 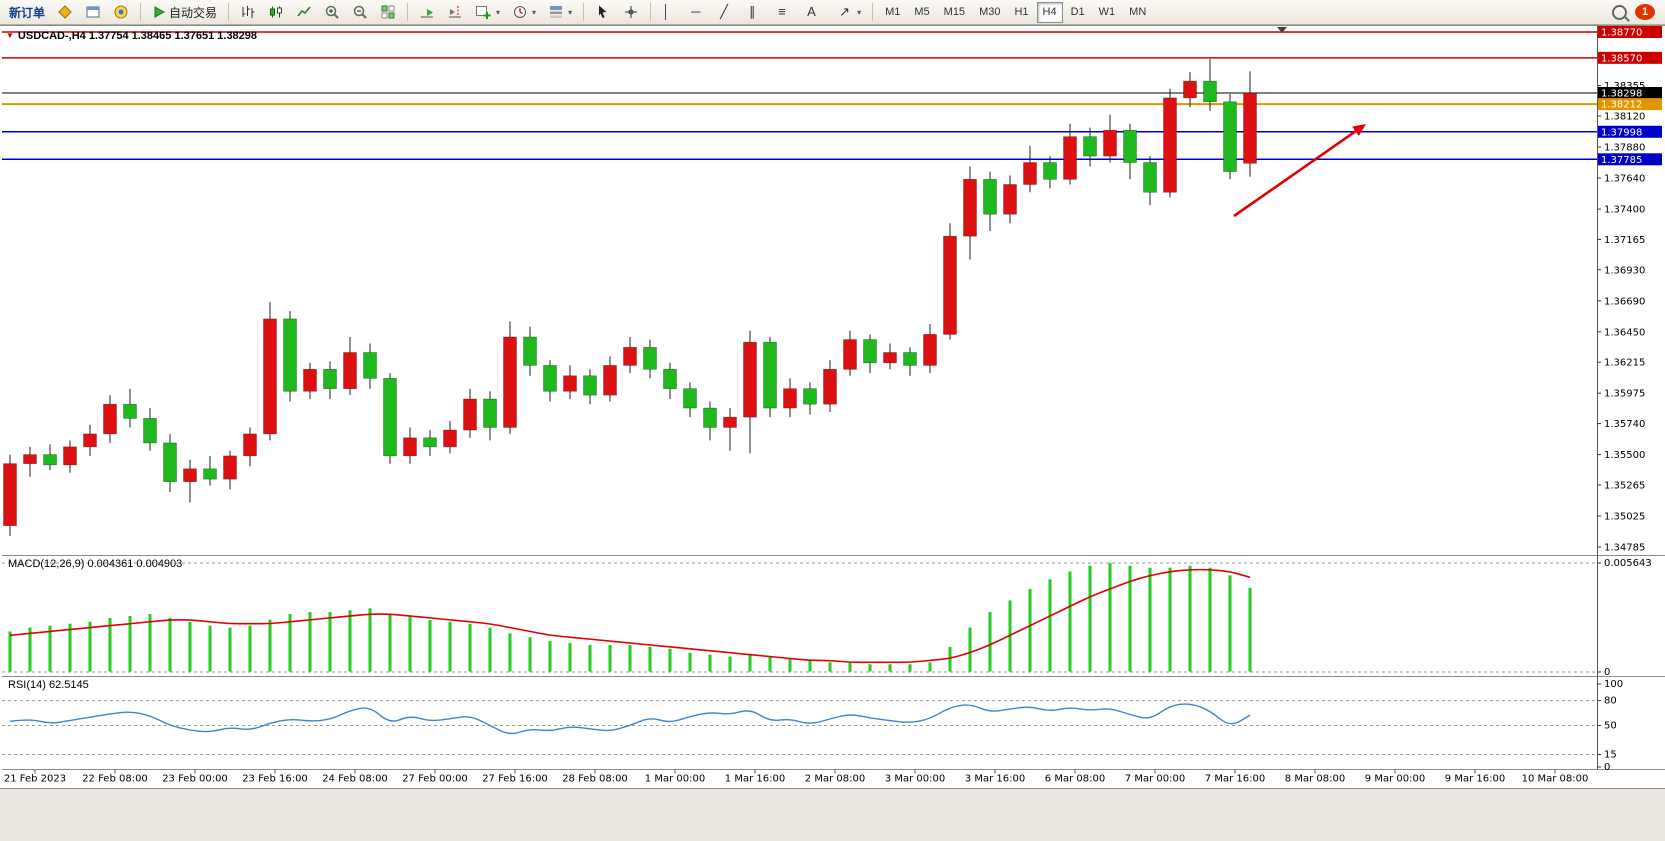 I want to click on text-tool: A, so click(x=811, y=11).